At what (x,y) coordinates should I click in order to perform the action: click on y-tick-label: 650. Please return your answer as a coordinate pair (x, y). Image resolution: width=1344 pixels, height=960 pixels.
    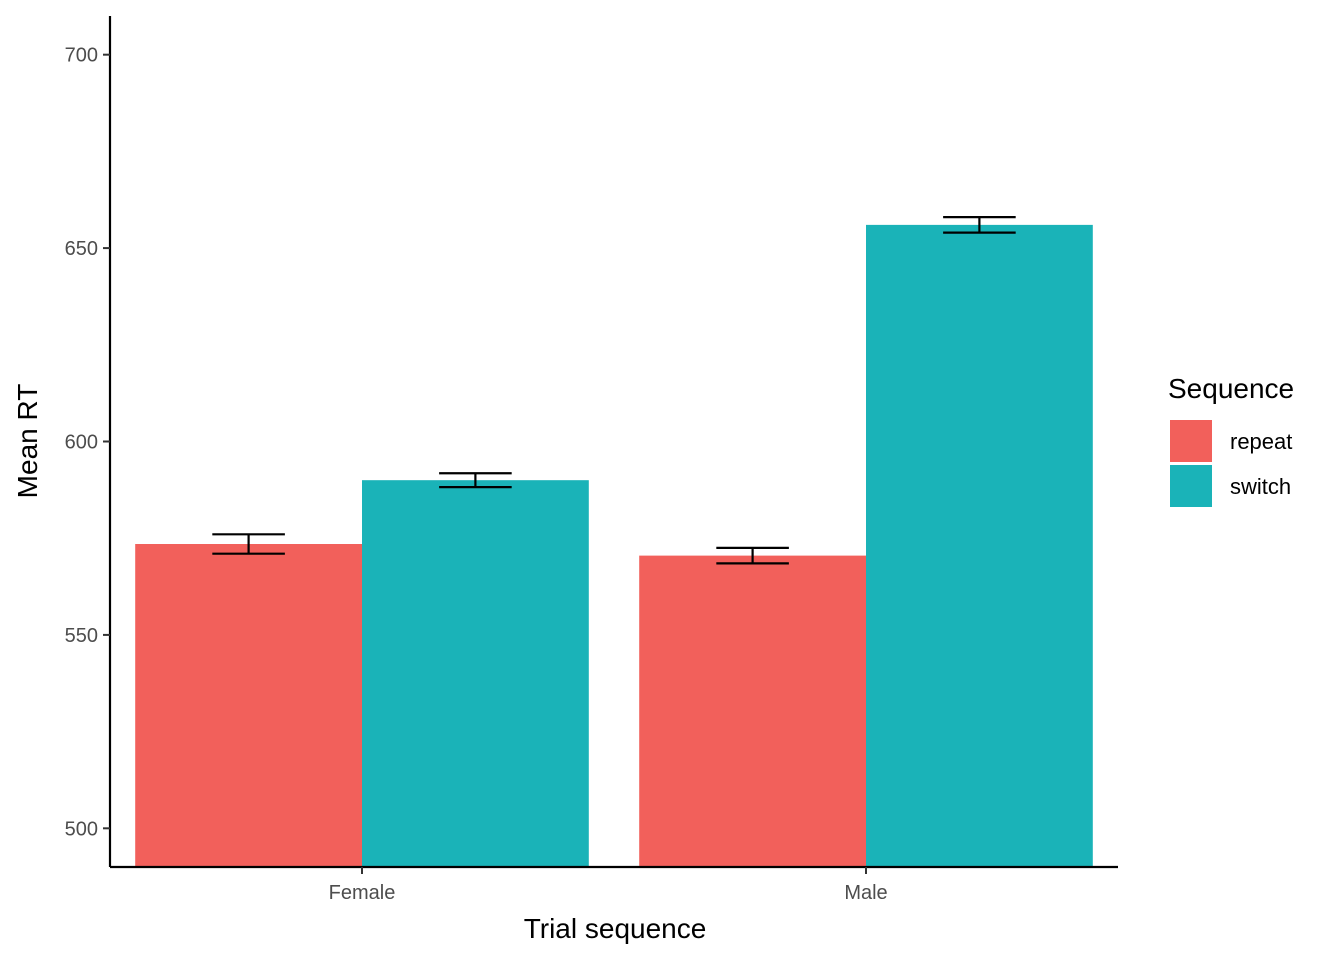
    Looking at the image, I should click on (81, 249).